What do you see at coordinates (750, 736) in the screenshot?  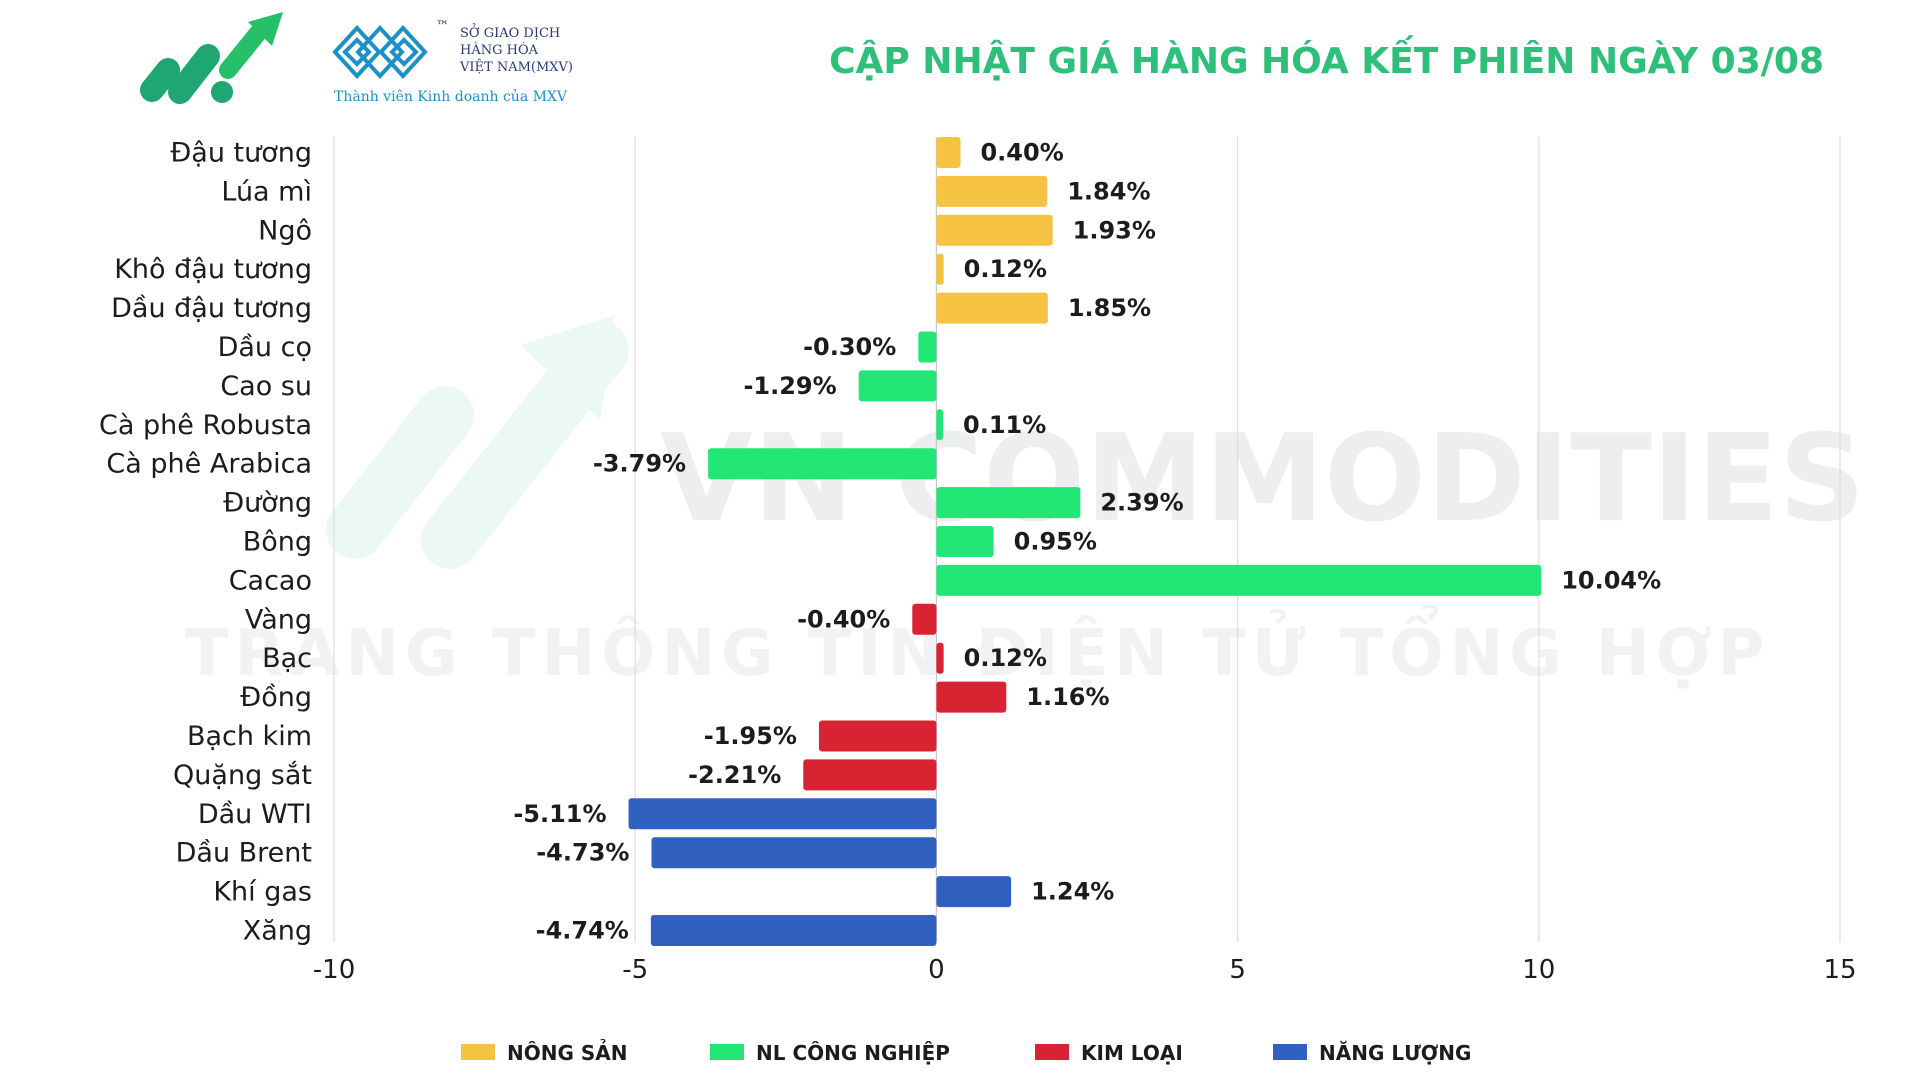 I see `value-label: -1.95%` at bounding box center [750, 736].